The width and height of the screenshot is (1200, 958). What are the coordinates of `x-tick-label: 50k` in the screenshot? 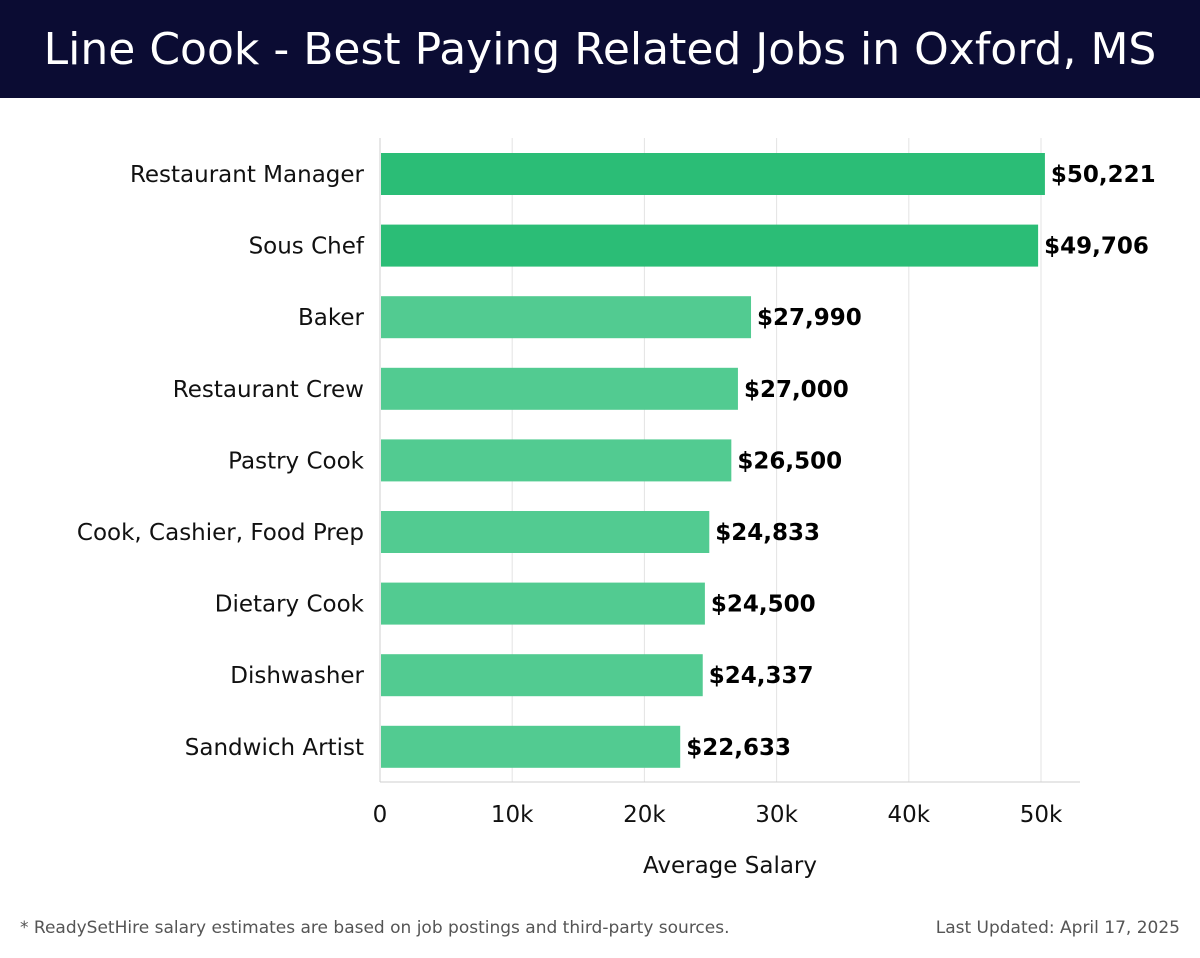 It's located at (1041, 815).